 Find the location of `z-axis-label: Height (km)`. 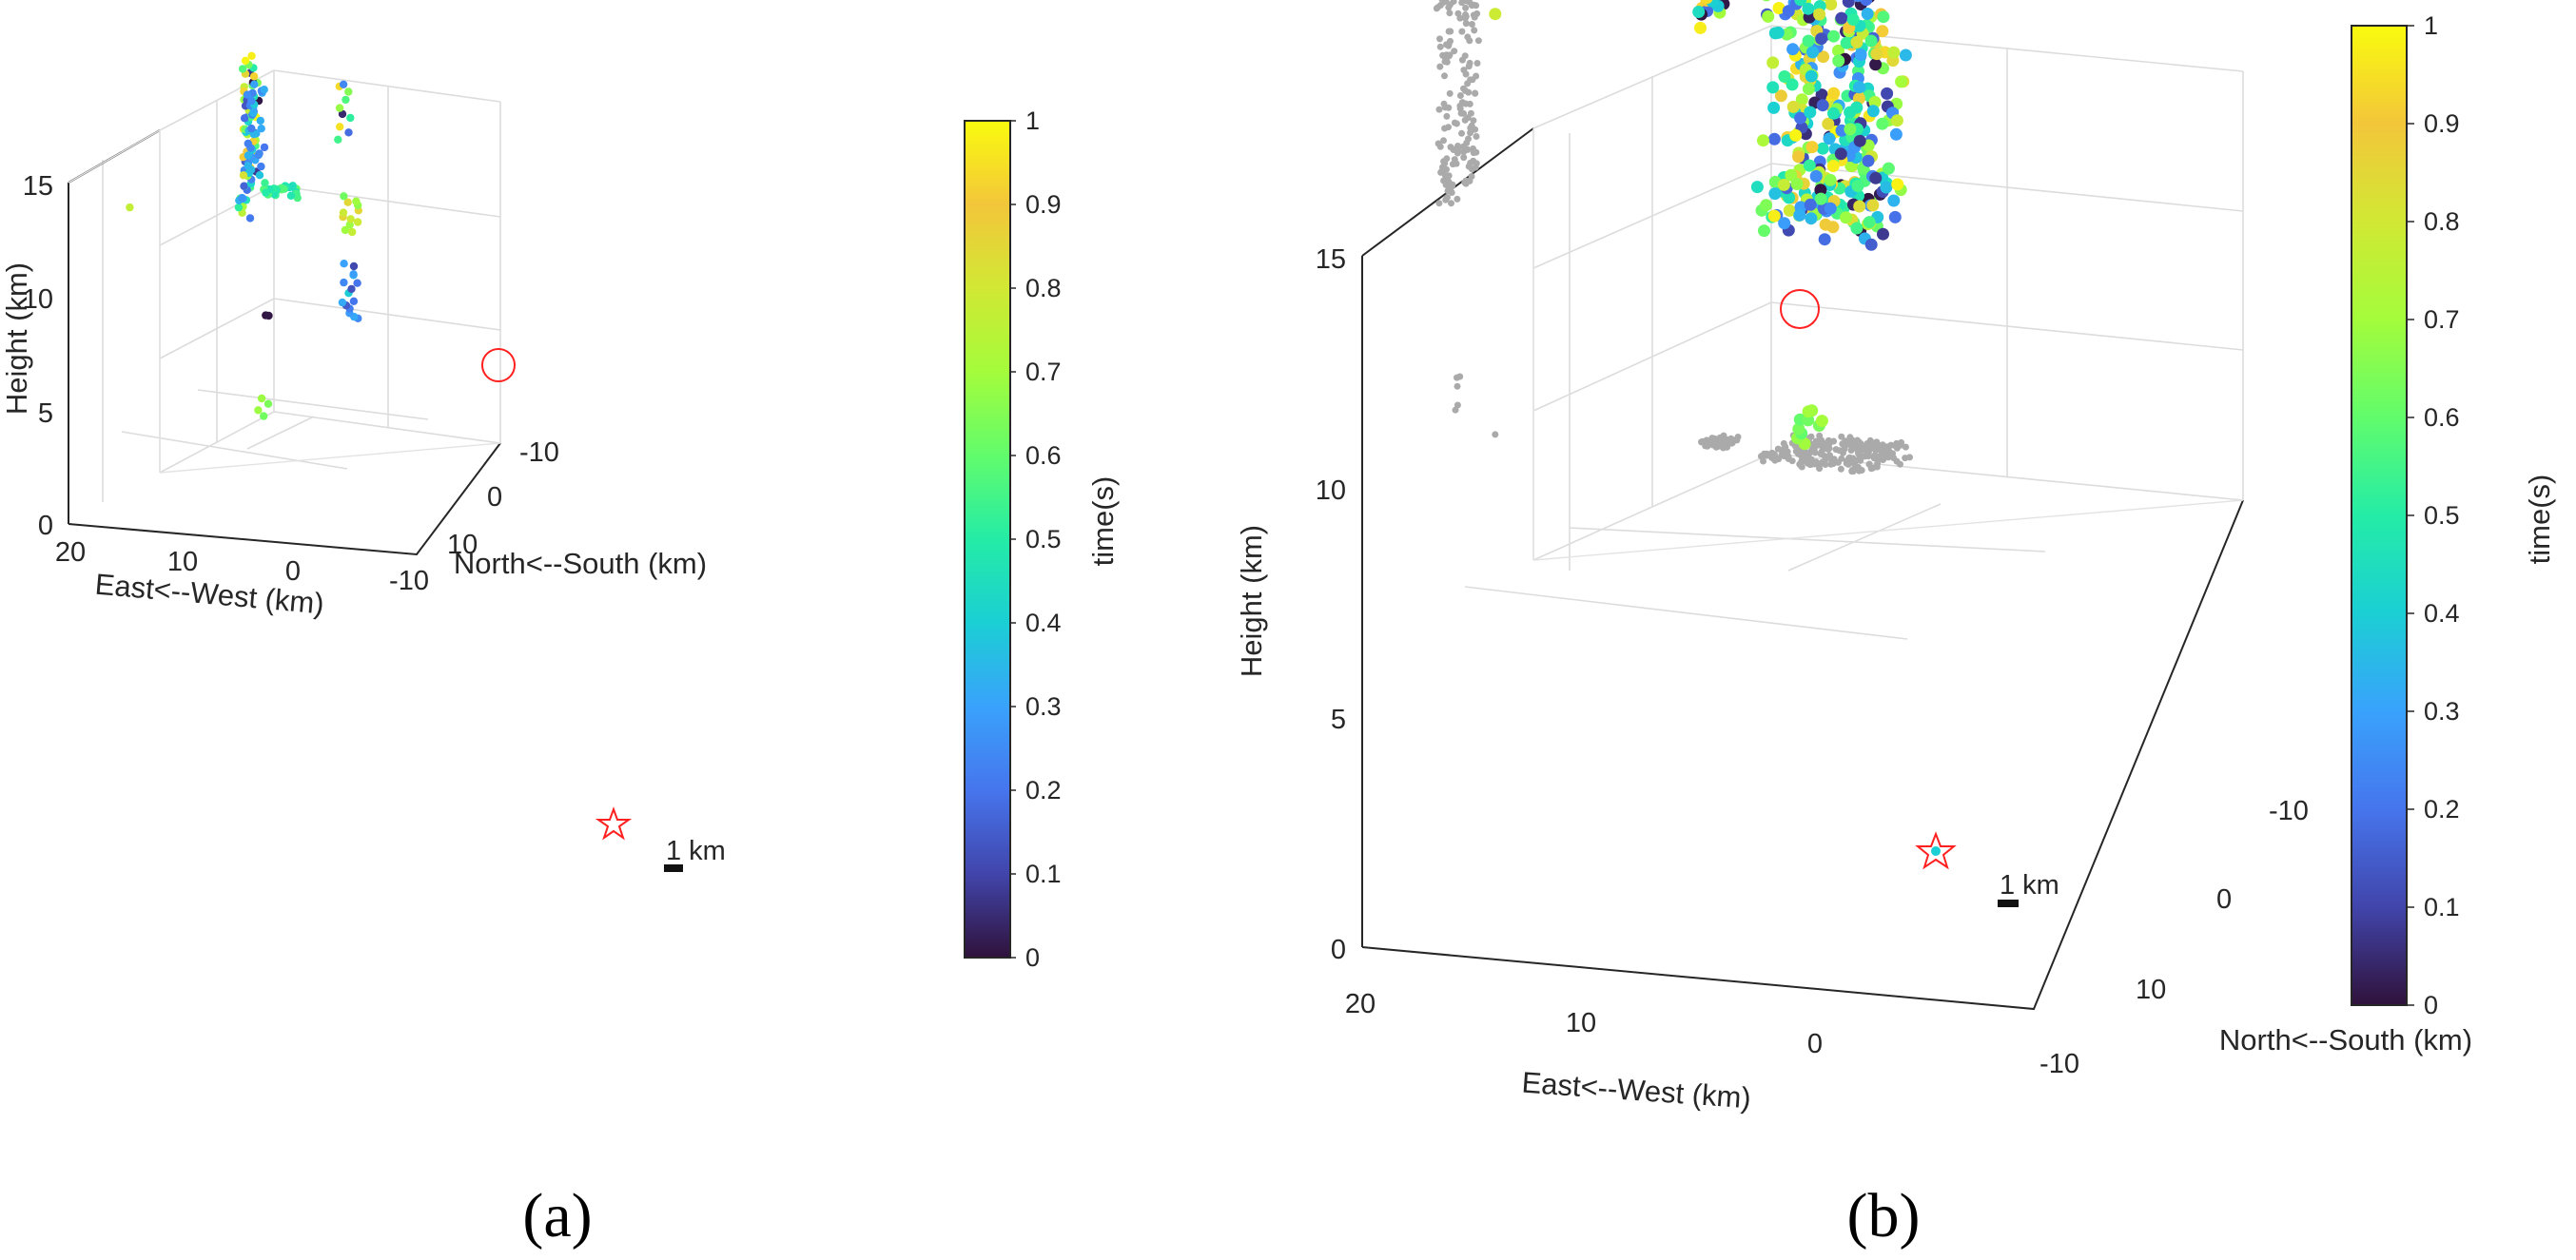

z-axis-label: Height (km) is located at coordinates (1252, 601).